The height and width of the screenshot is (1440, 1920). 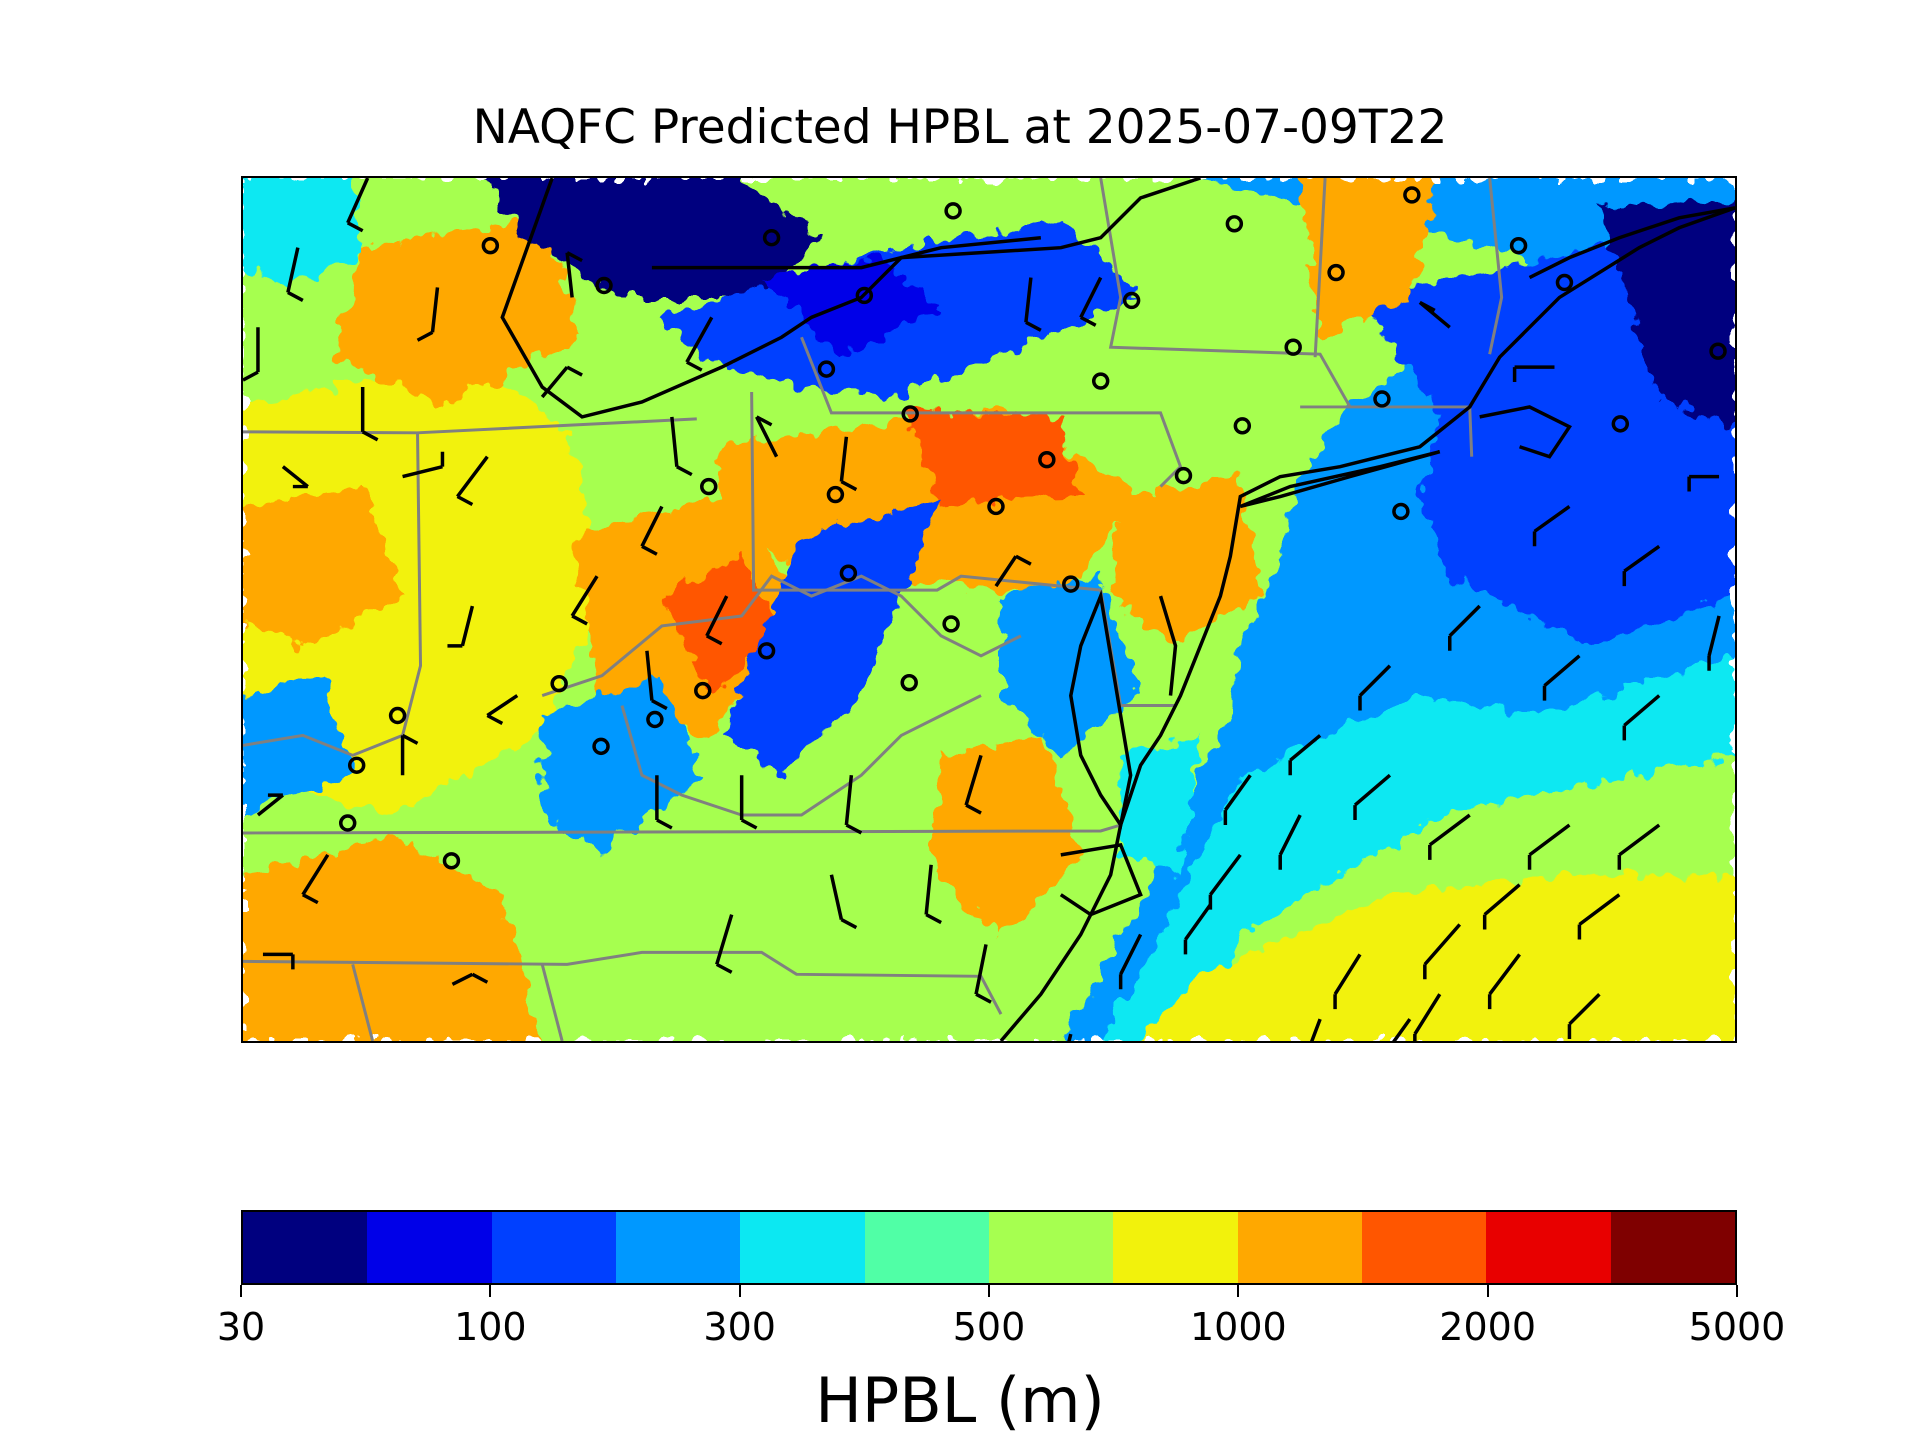 What do you see at coordinates (1525, 432) in the screenshot?
I see `cape-cod` at bounding box center [1525, 432].